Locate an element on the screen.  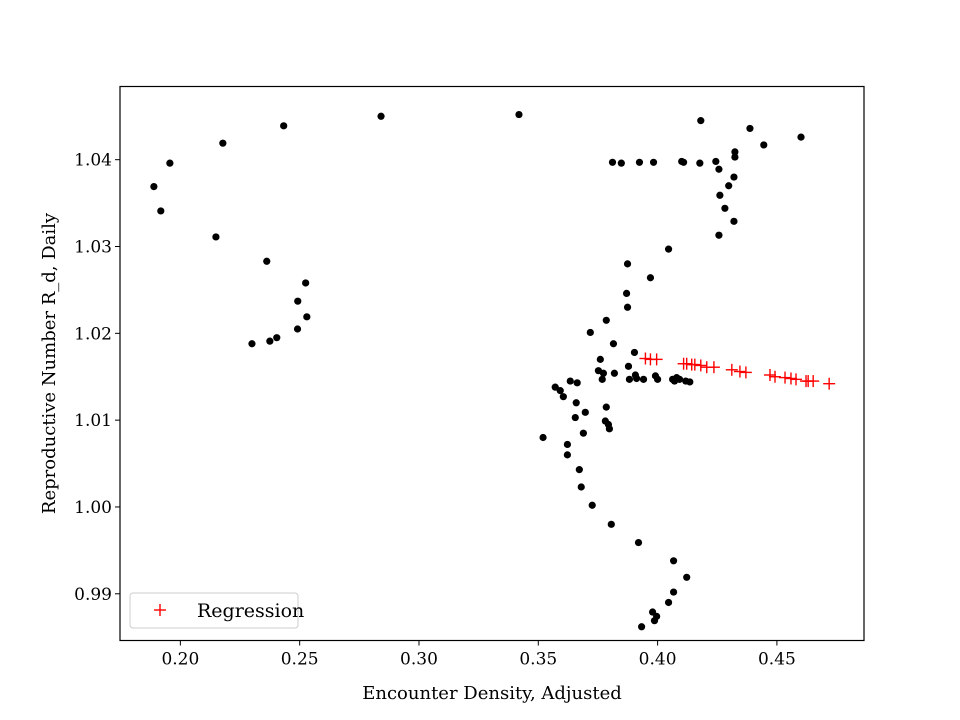
x-tick-label: 0.35 is located at coordinates (538, 660).